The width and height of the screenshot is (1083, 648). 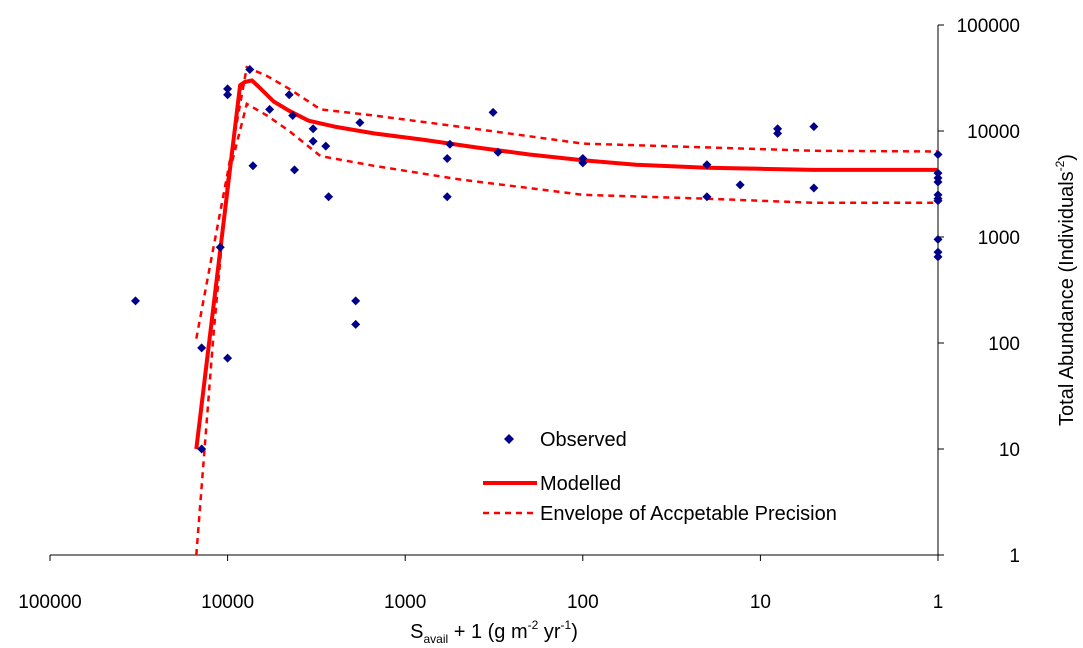 I want to click on y-tick-label: 1, so click(x=1014, y=556).